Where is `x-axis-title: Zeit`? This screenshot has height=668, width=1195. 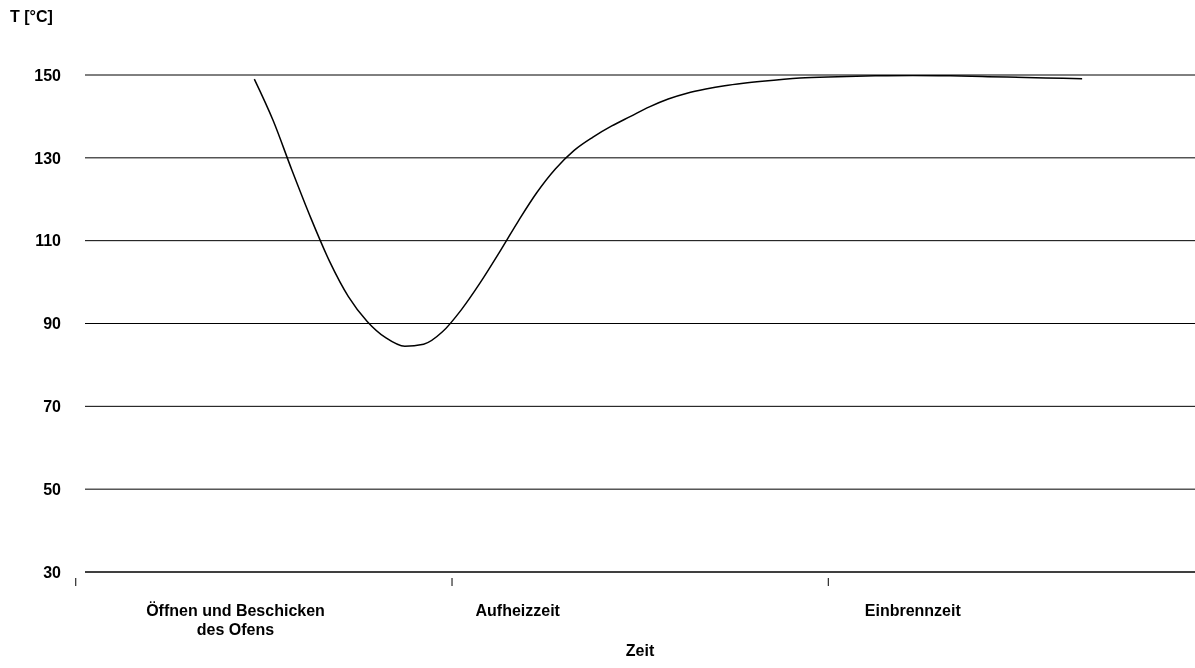
x-axis-title: Zeit is located at coordinates (640, 651).